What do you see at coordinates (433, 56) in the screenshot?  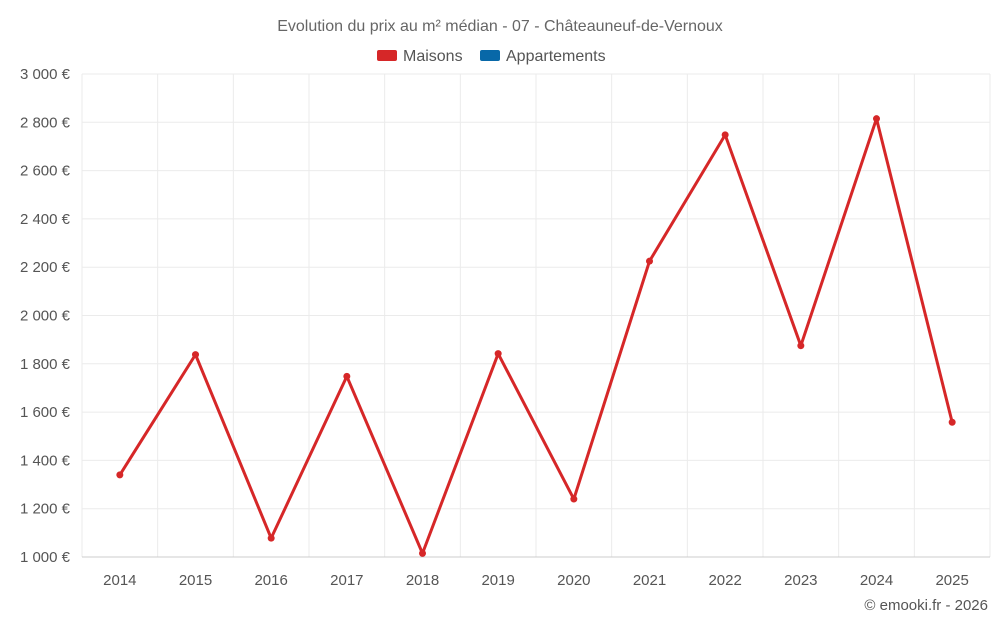 I see `legend-label-maisons: Maisons` at bounding box center [433, 56].